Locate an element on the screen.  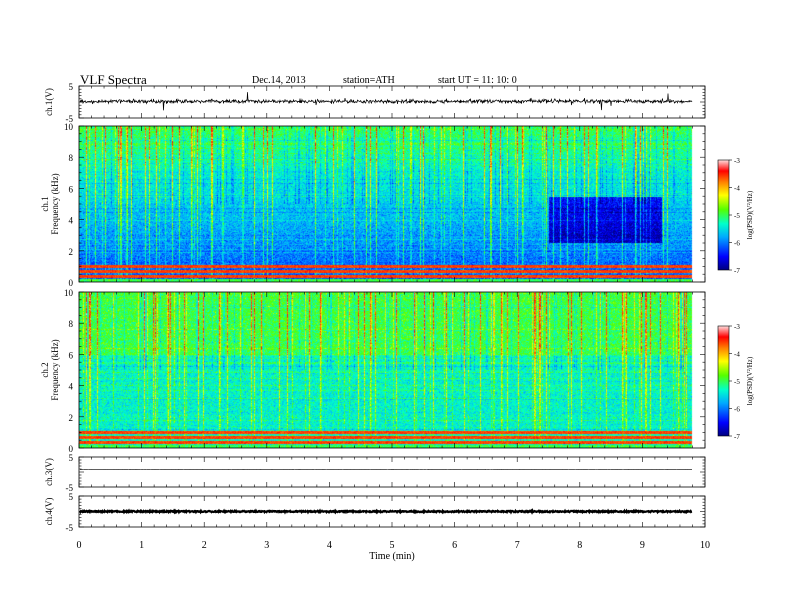
p1-ylabel: ch.1(V) is located at coordinates (49, 102).